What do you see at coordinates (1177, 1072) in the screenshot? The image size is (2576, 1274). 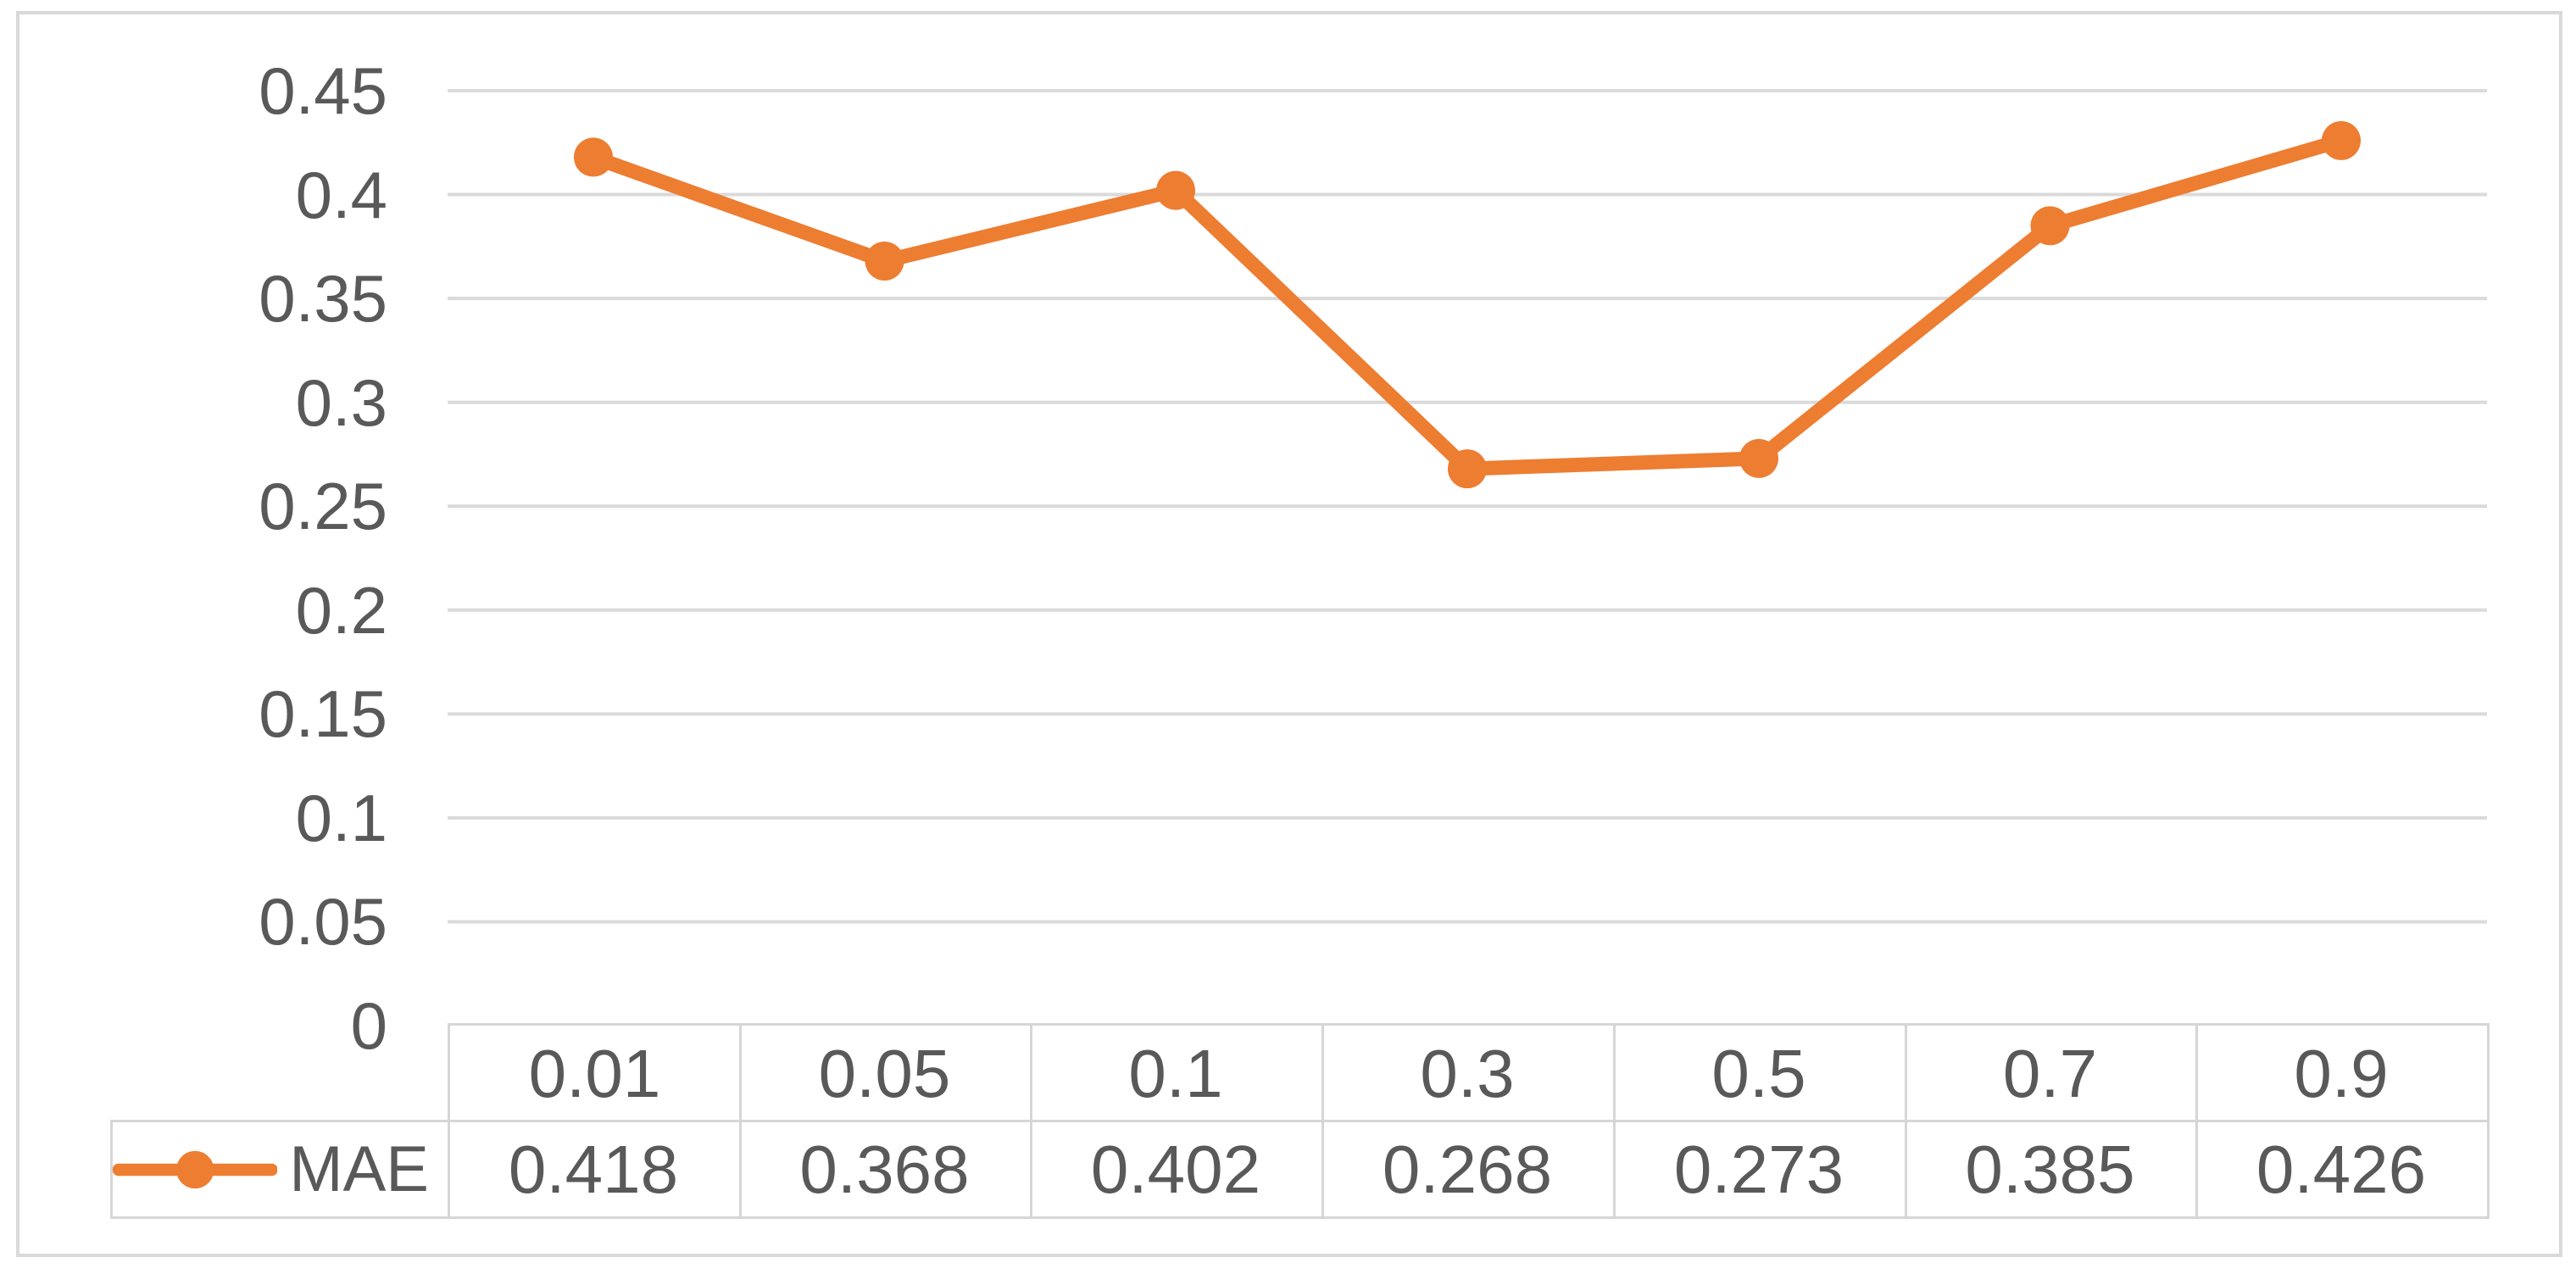 I see `category-cell: 0.1` at bounding box center [1177, 1072].